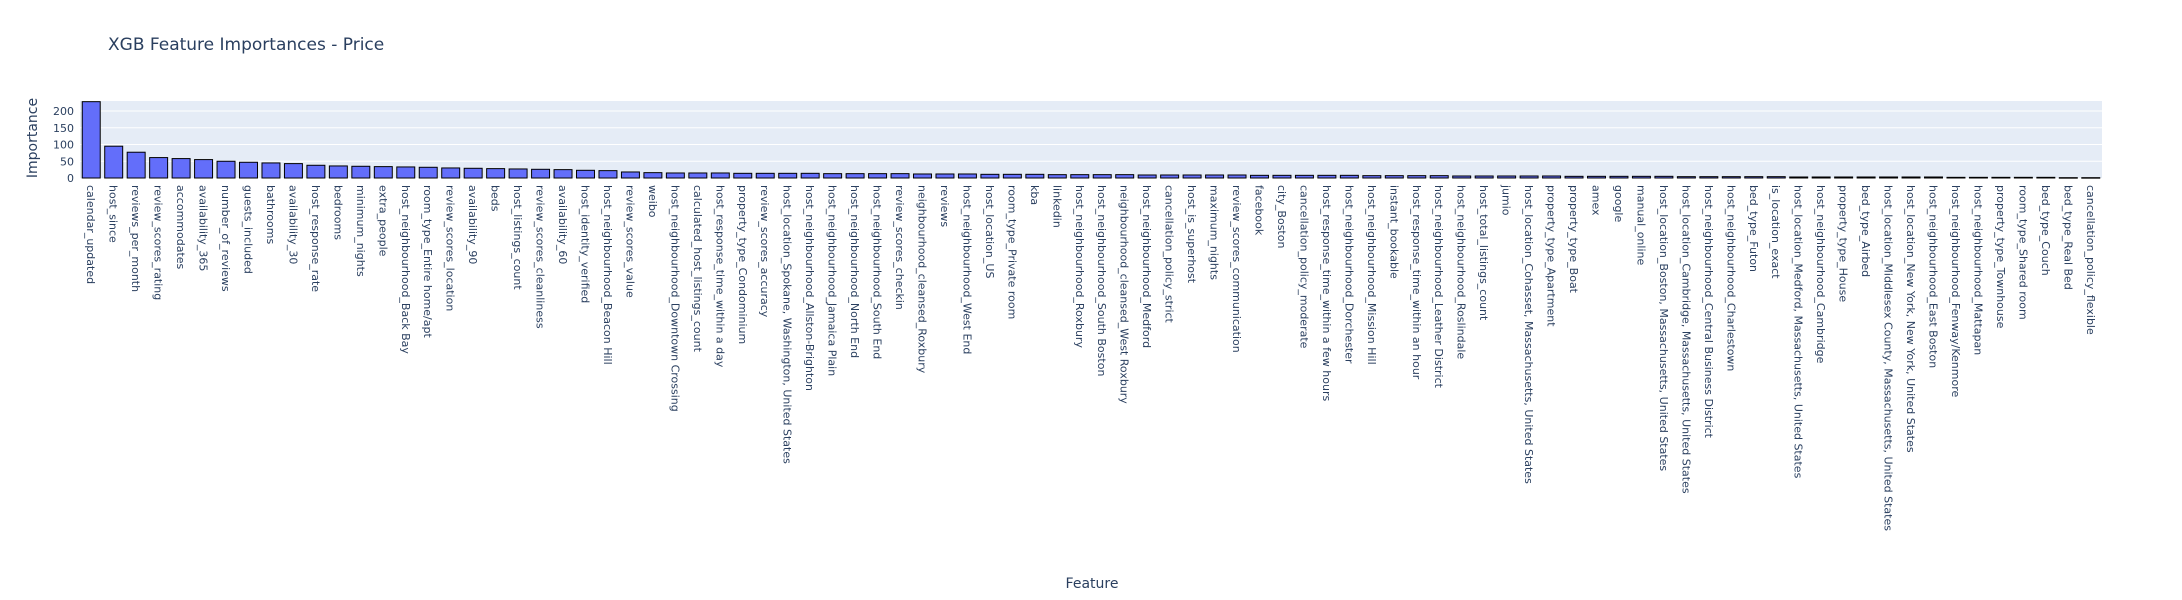 The image size is (2182, 600). I want to click on x-tick-label: host_neighbourhood_Charlestown, so click(1730, 278).